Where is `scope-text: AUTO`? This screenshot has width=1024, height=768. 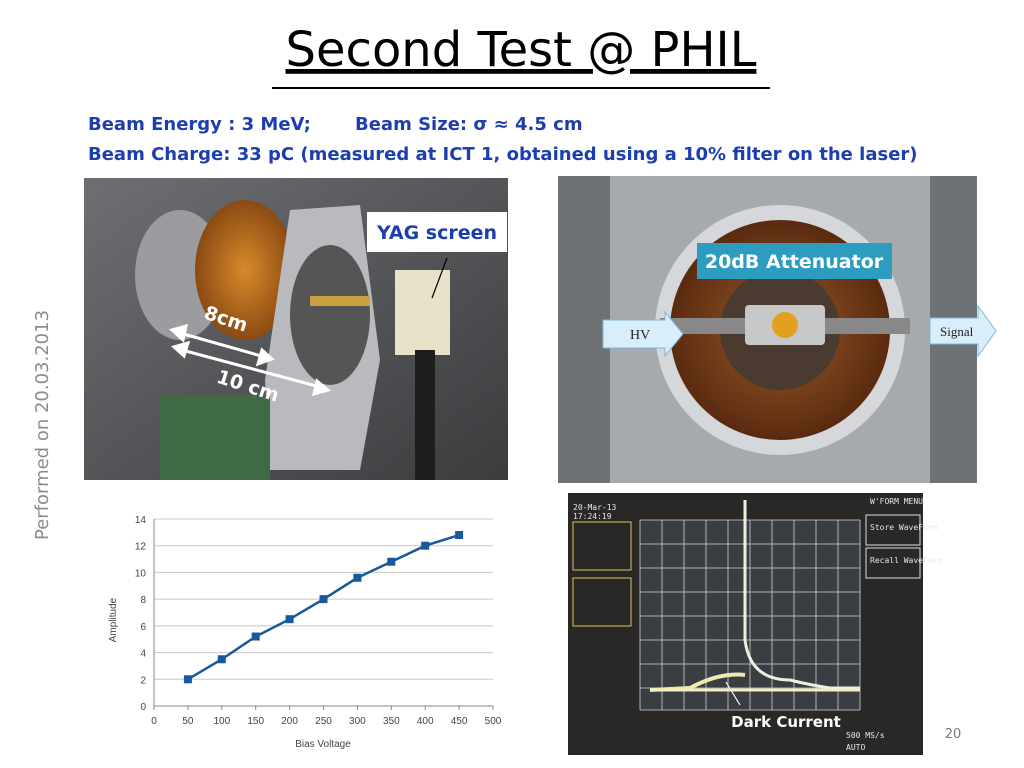
scope-text: AUTO is located at coordinates (855, 747).